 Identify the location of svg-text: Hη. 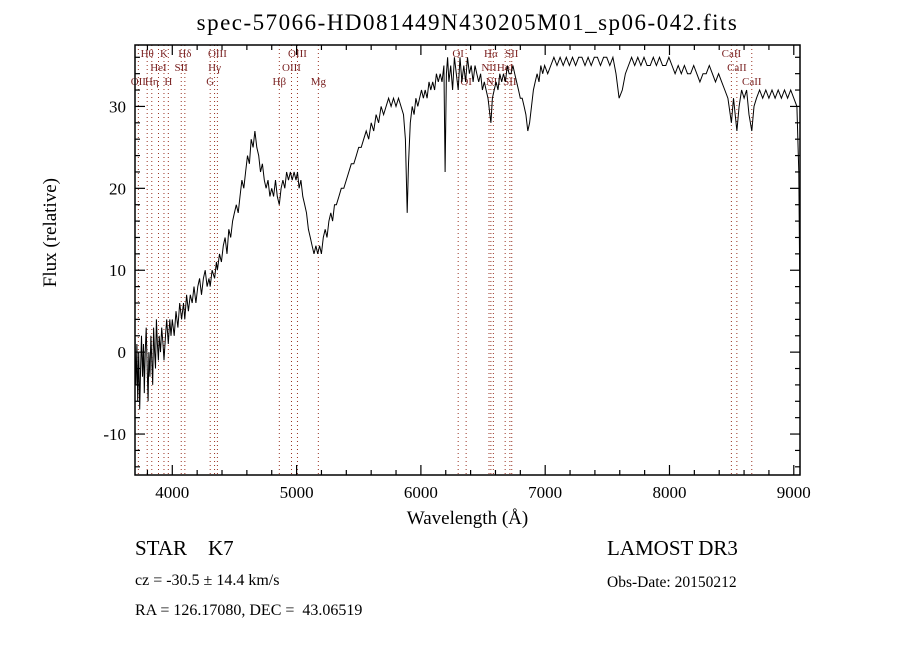
(152, 82).